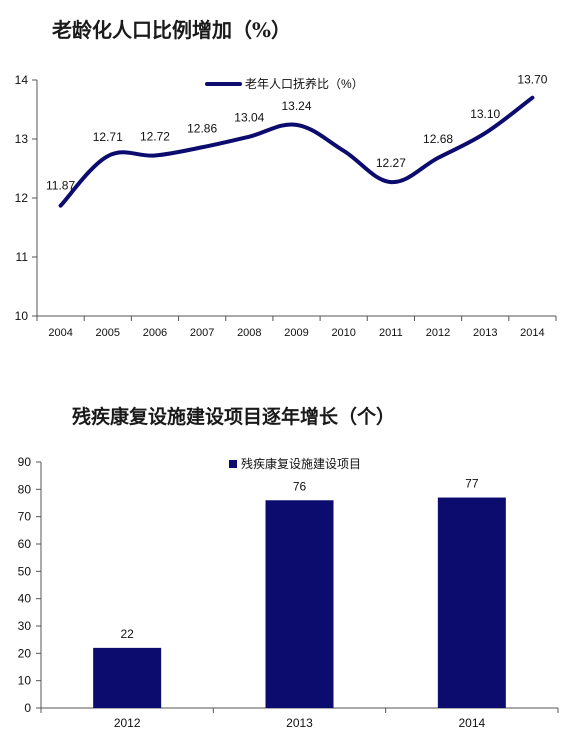 The height and width of the screenshot is (734, 582). What do you see at coordinates (532, 80) in the screenshot?
I see `data-label: 13.70` at bounding box center [532, 80].